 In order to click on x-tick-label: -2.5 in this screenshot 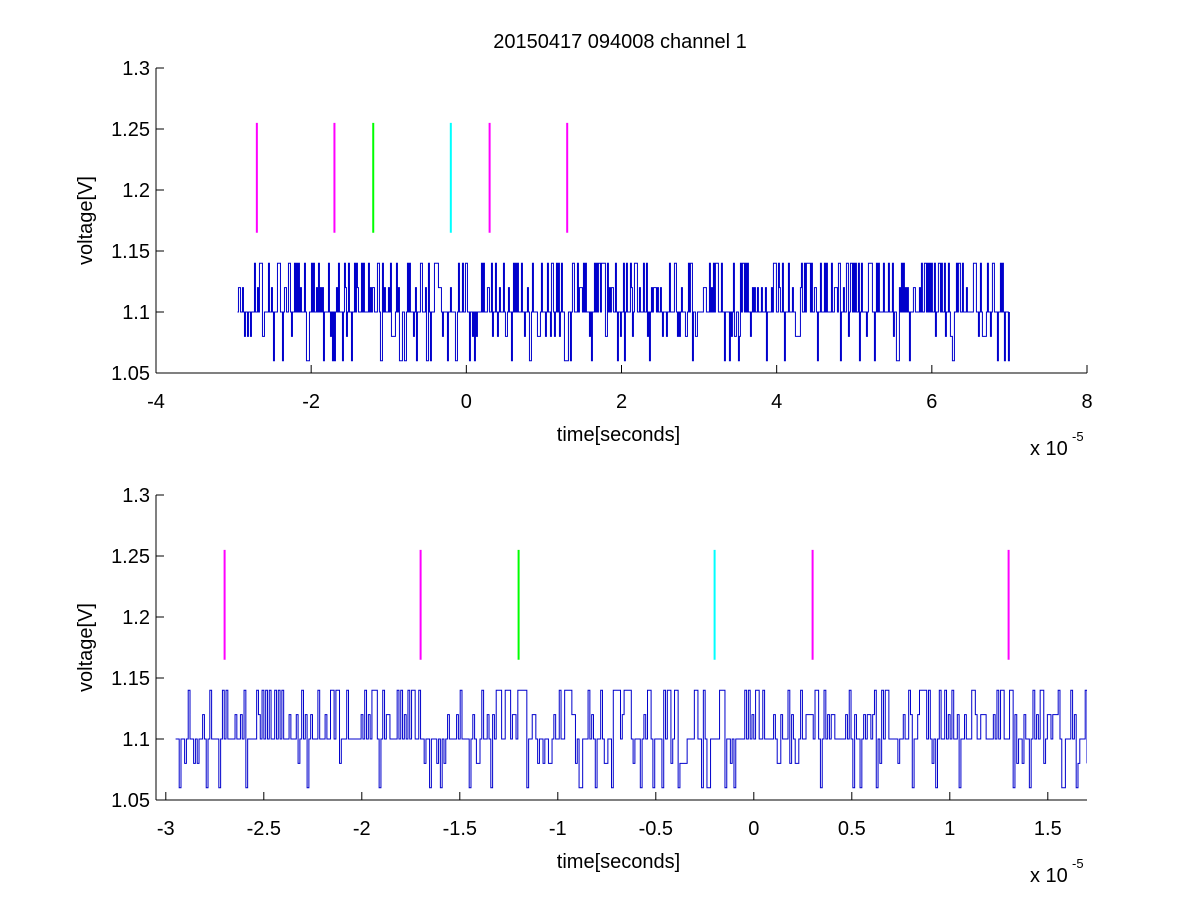, I will do `click(264, 829)`.